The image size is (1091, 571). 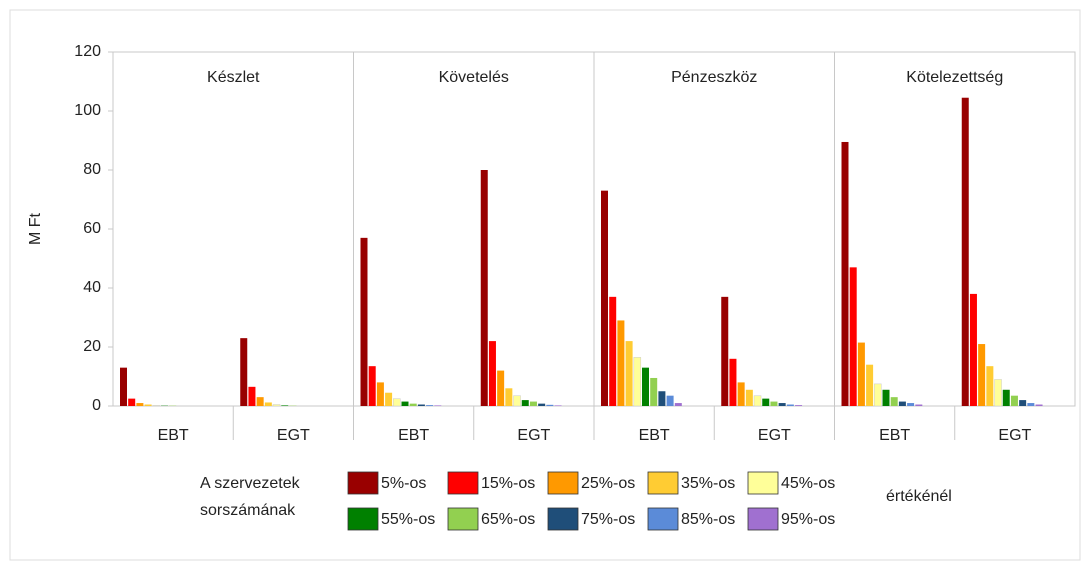 I want to click on legend-label: 65%-os, so click(x=508, y=519).